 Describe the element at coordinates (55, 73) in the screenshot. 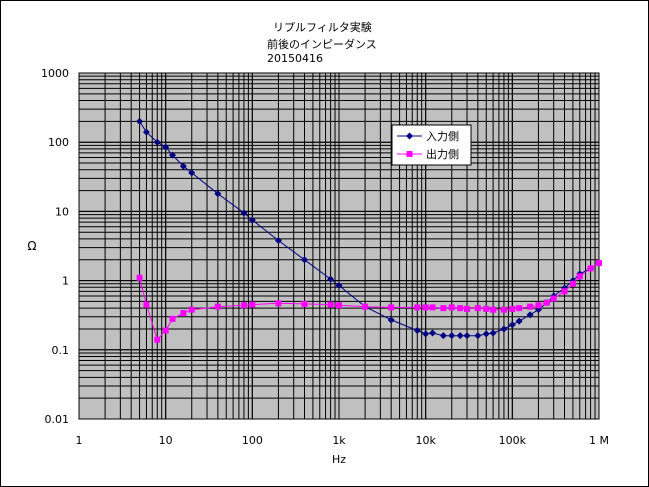

I see `y-tick-label: 1000` at that location.